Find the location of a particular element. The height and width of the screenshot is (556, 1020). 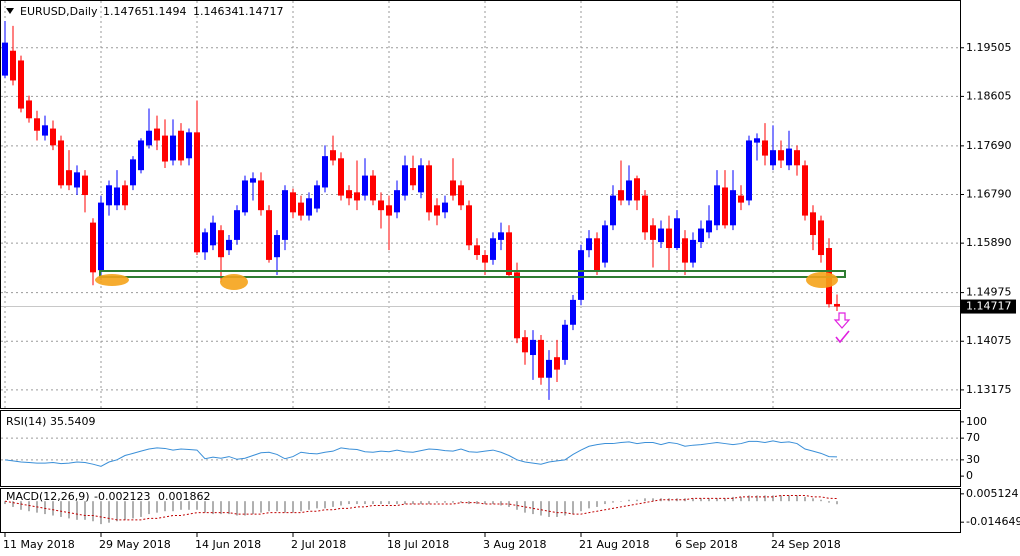

y-tick-label: 0 is located at coordinates (969, 475).